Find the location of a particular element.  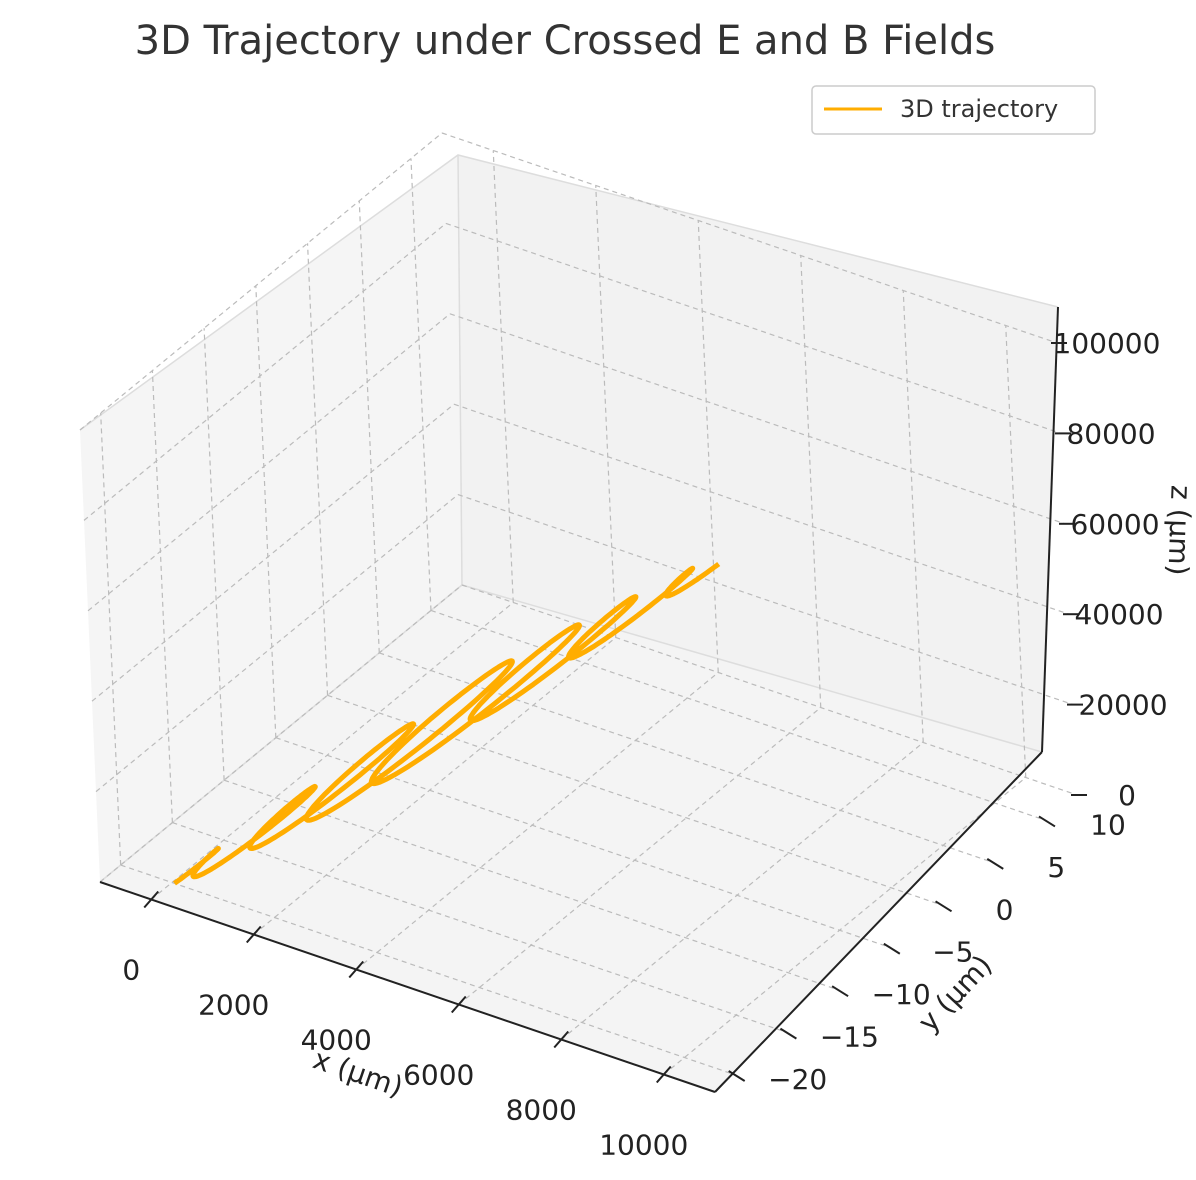

trajectory-line is located at coordinates (447, 724).